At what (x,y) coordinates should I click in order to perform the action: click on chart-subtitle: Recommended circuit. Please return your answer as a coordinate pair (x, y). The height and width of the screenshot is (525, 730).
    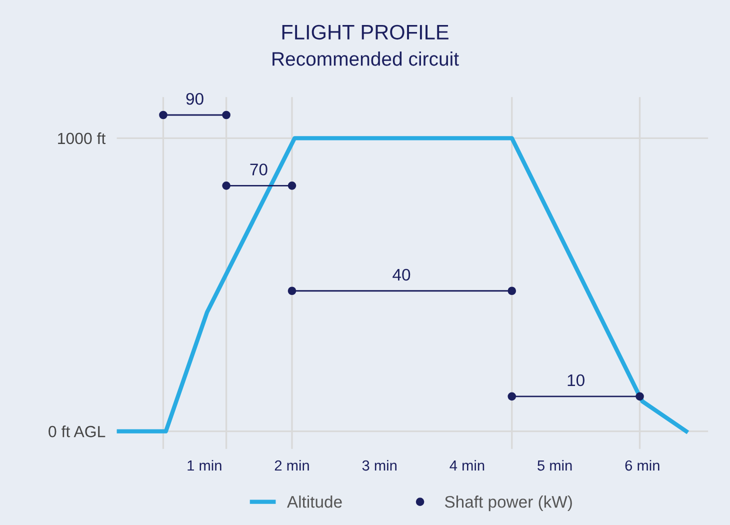
    Looking at the image, I should click on (365, 59).